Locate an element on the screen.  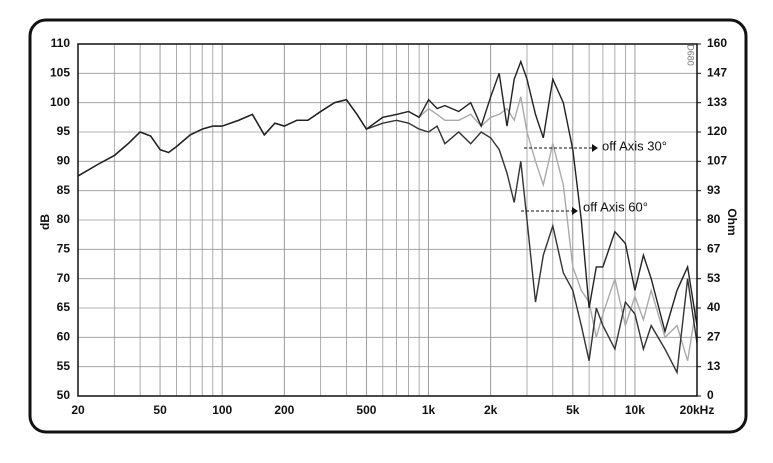
code: D680 is located at coordinates (691, 55).